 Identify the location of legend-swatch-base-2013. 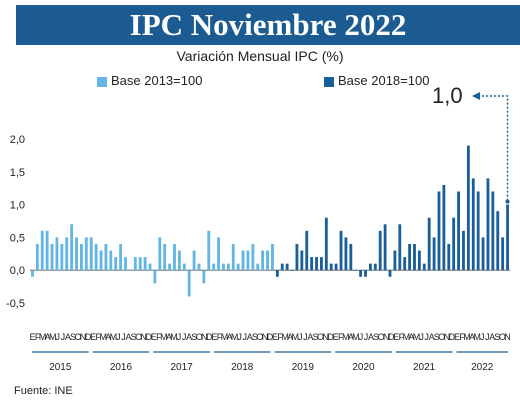
(102, 82).